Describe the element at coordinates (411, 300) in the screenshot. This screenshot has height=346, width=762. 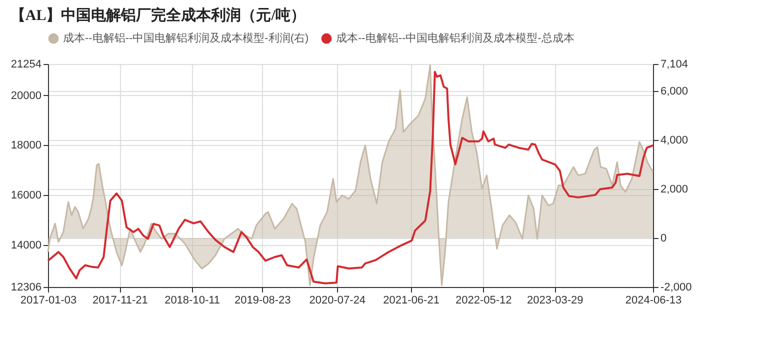
I see `x-tick-label: 2021-06-21` at that location.